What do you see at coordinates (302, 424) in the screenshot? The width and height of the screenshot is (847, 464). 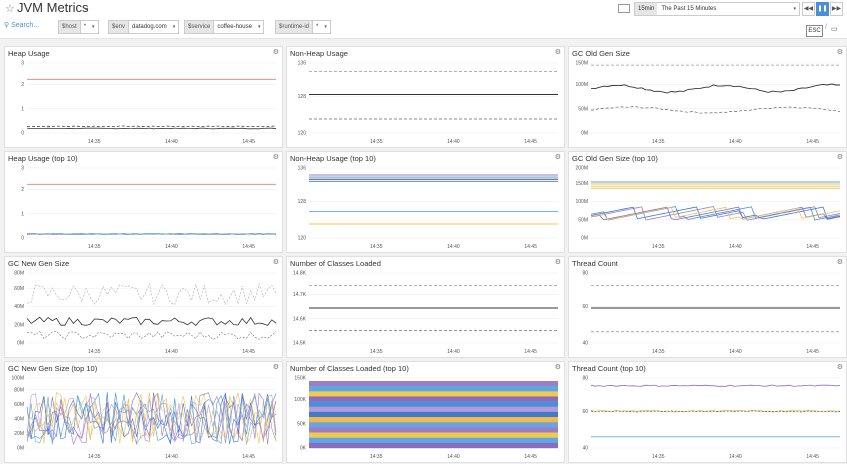 I see `y-tick-label: 50K` at bounding box center [302, 424].